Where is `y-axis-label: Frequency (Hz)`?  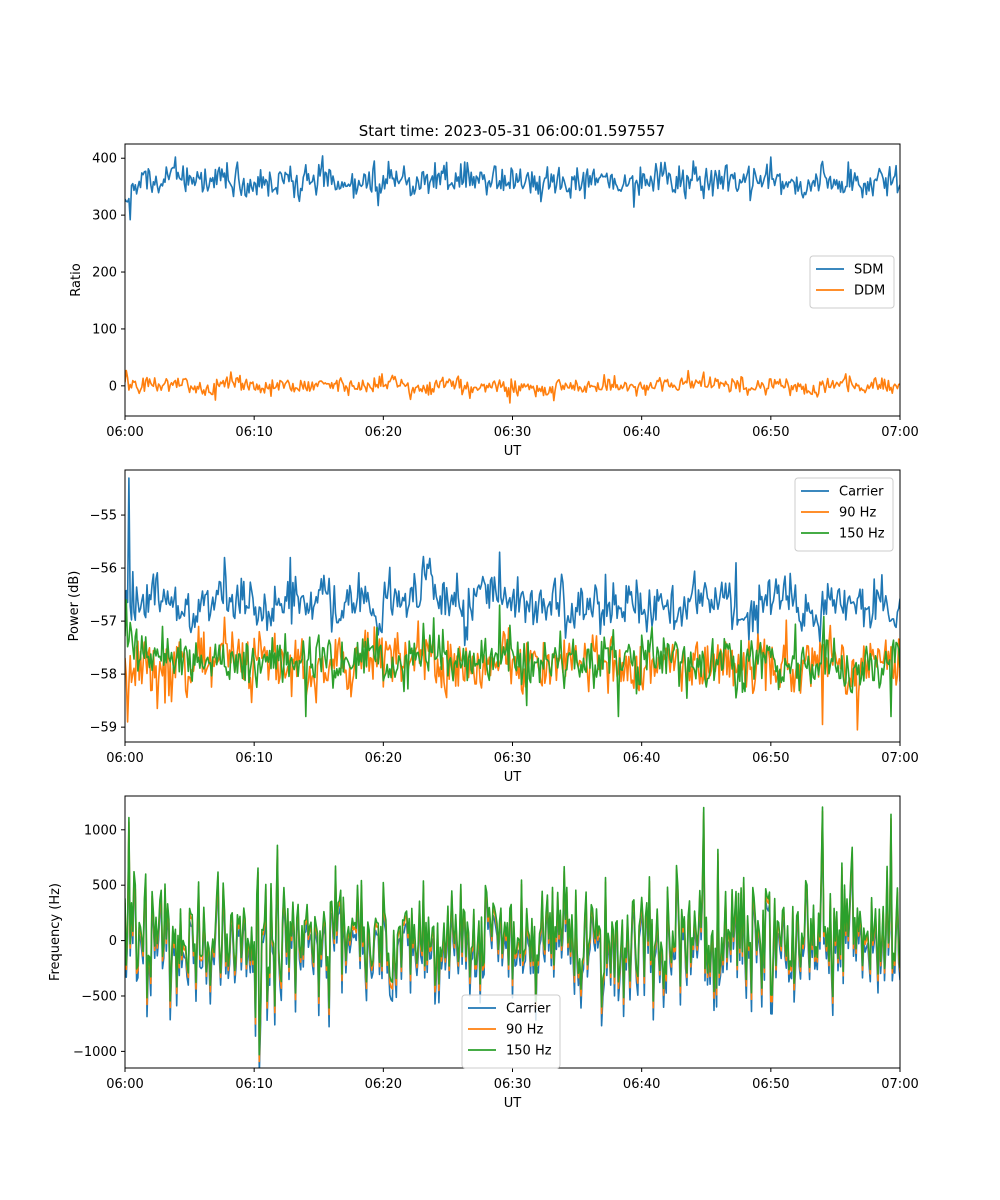
y-axis-label: Frequency (Hz) is located at coordinates (55, 932).